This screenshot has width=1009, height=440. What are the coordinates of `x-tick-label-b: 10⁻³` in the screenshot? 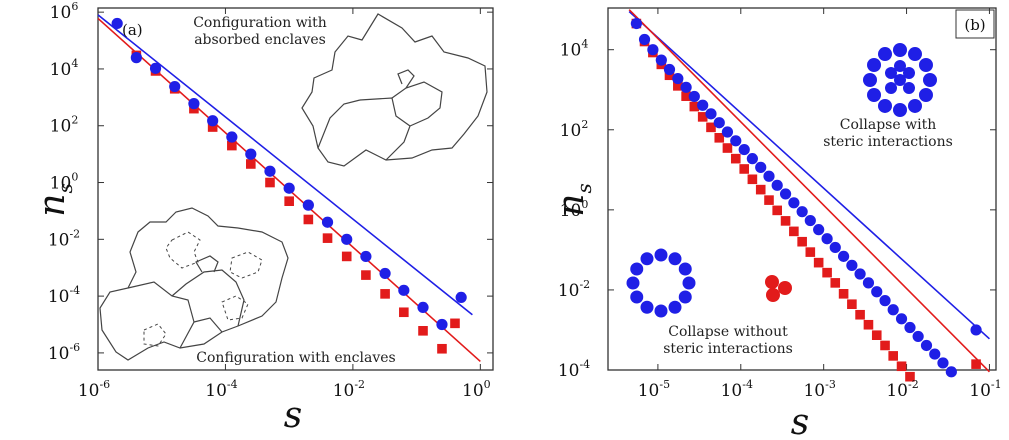 It's located at (819, 389).